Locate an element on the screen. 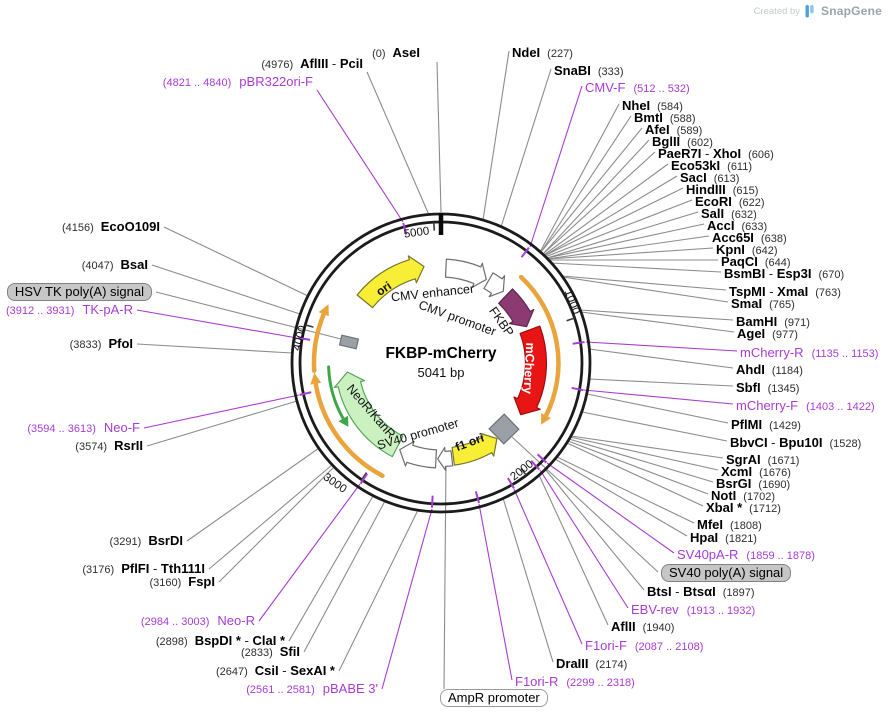 The height and width of the screenshot is (715, 890). site-label-btsi-bts-i: BtsI - BtsαI (1897) is located at coordinates (701, 591).